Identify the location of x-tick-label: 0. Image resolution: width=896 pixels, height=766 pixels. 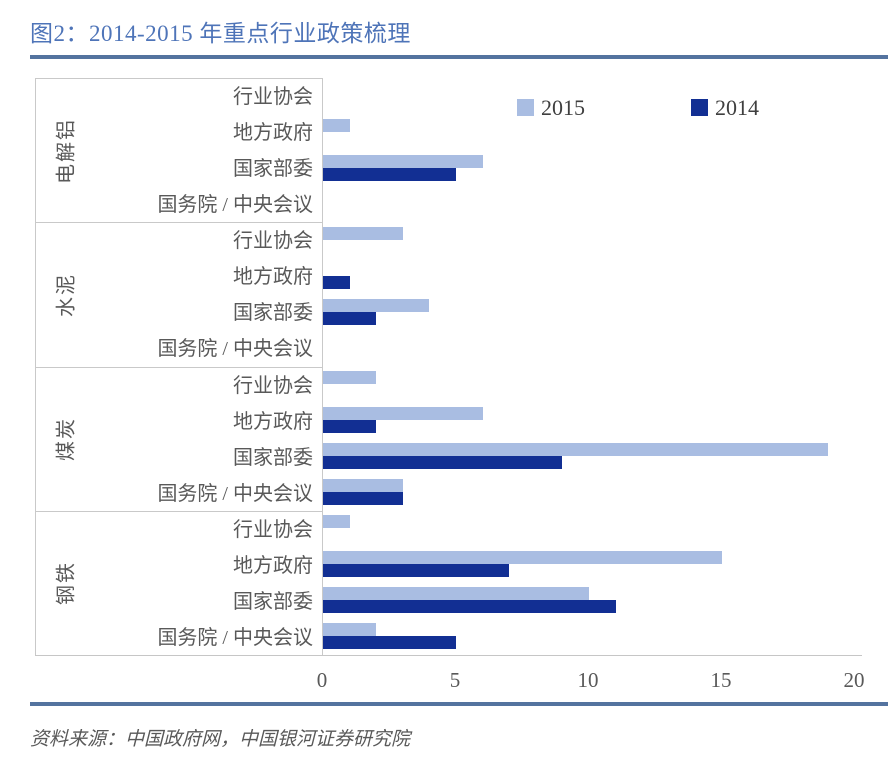
(322, 680).